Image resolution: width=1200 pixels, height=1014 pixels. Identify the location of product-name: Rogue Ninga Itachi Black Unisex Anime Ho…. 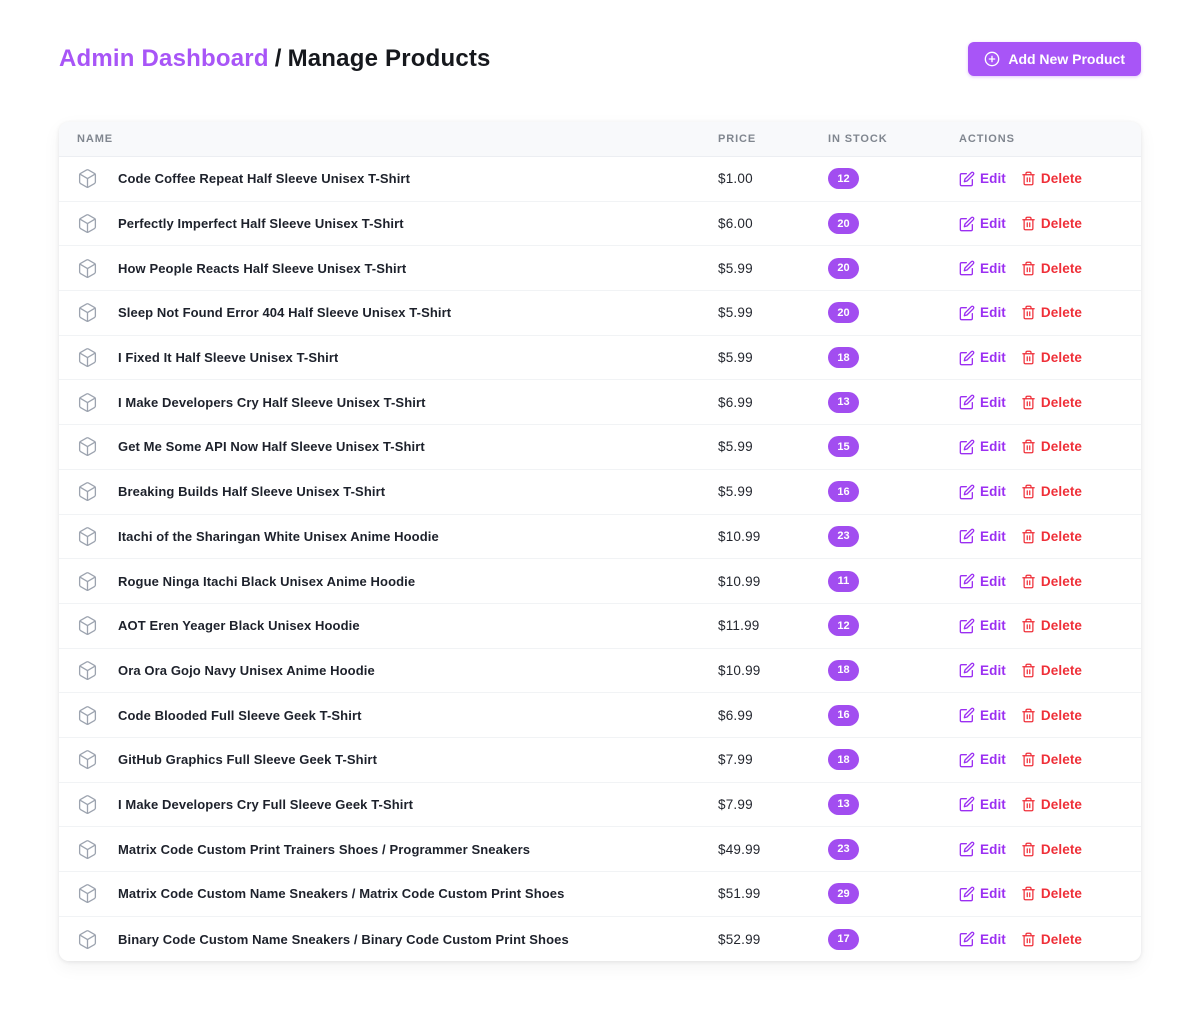
(267, 581).